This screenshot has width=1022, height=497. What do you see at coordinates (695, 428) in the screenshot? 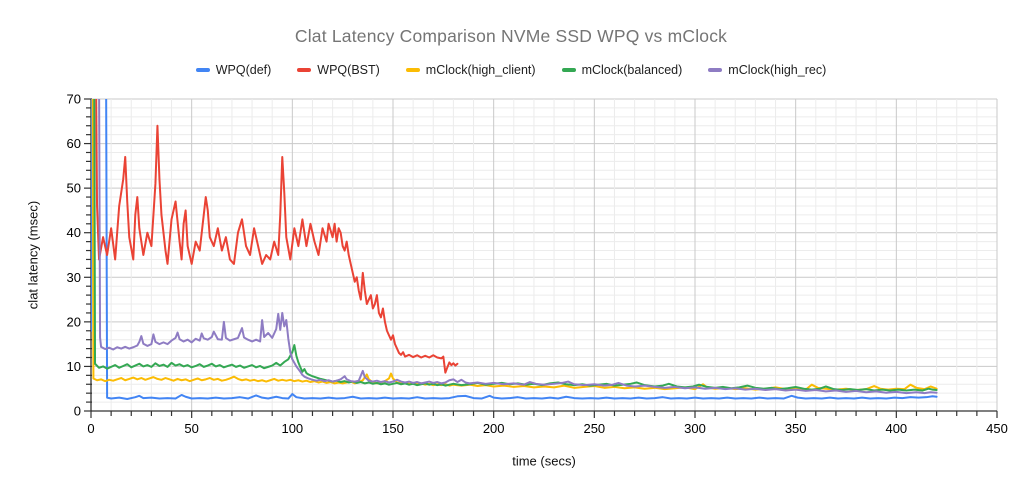
I see `svg-text: 300` at bounding box center [695, 428].